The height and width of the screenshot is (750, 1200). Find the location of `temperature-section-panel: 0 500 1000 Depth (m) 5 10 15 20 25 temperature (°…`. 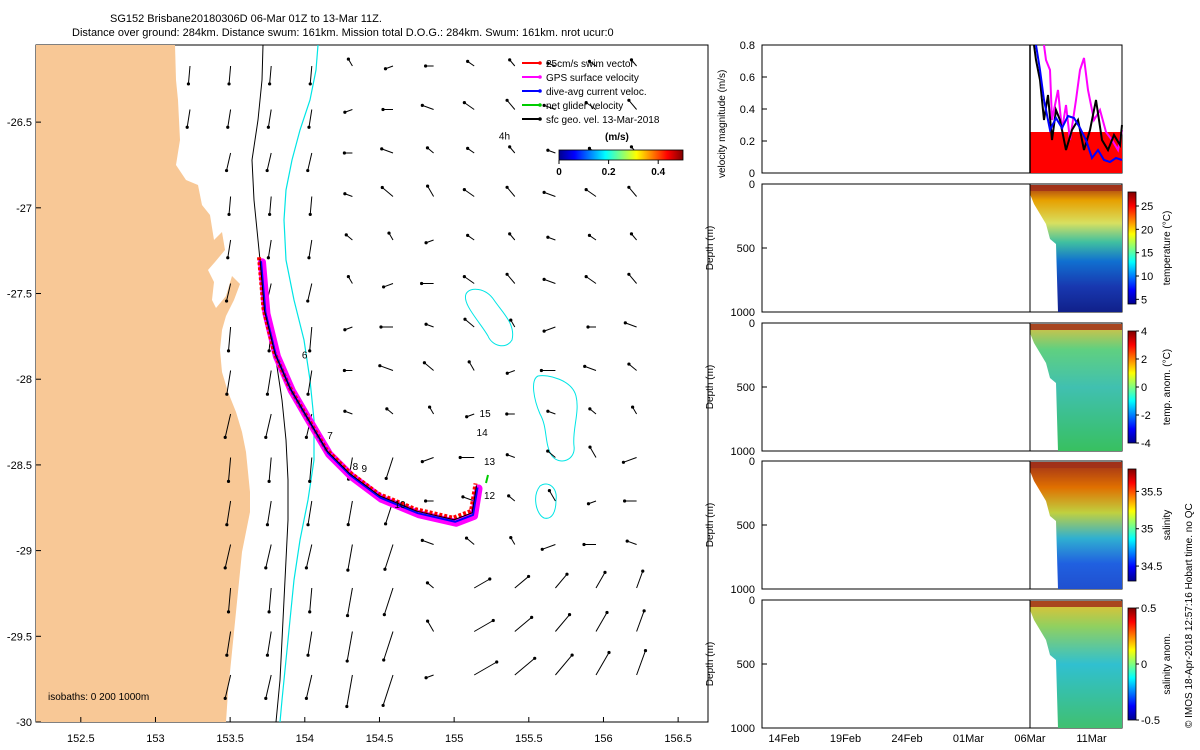

temperature-section-panel: 0 500 1000 Depth (m) 5 10 15 20 25 temperature (°… is located at coordinates (939, 249).